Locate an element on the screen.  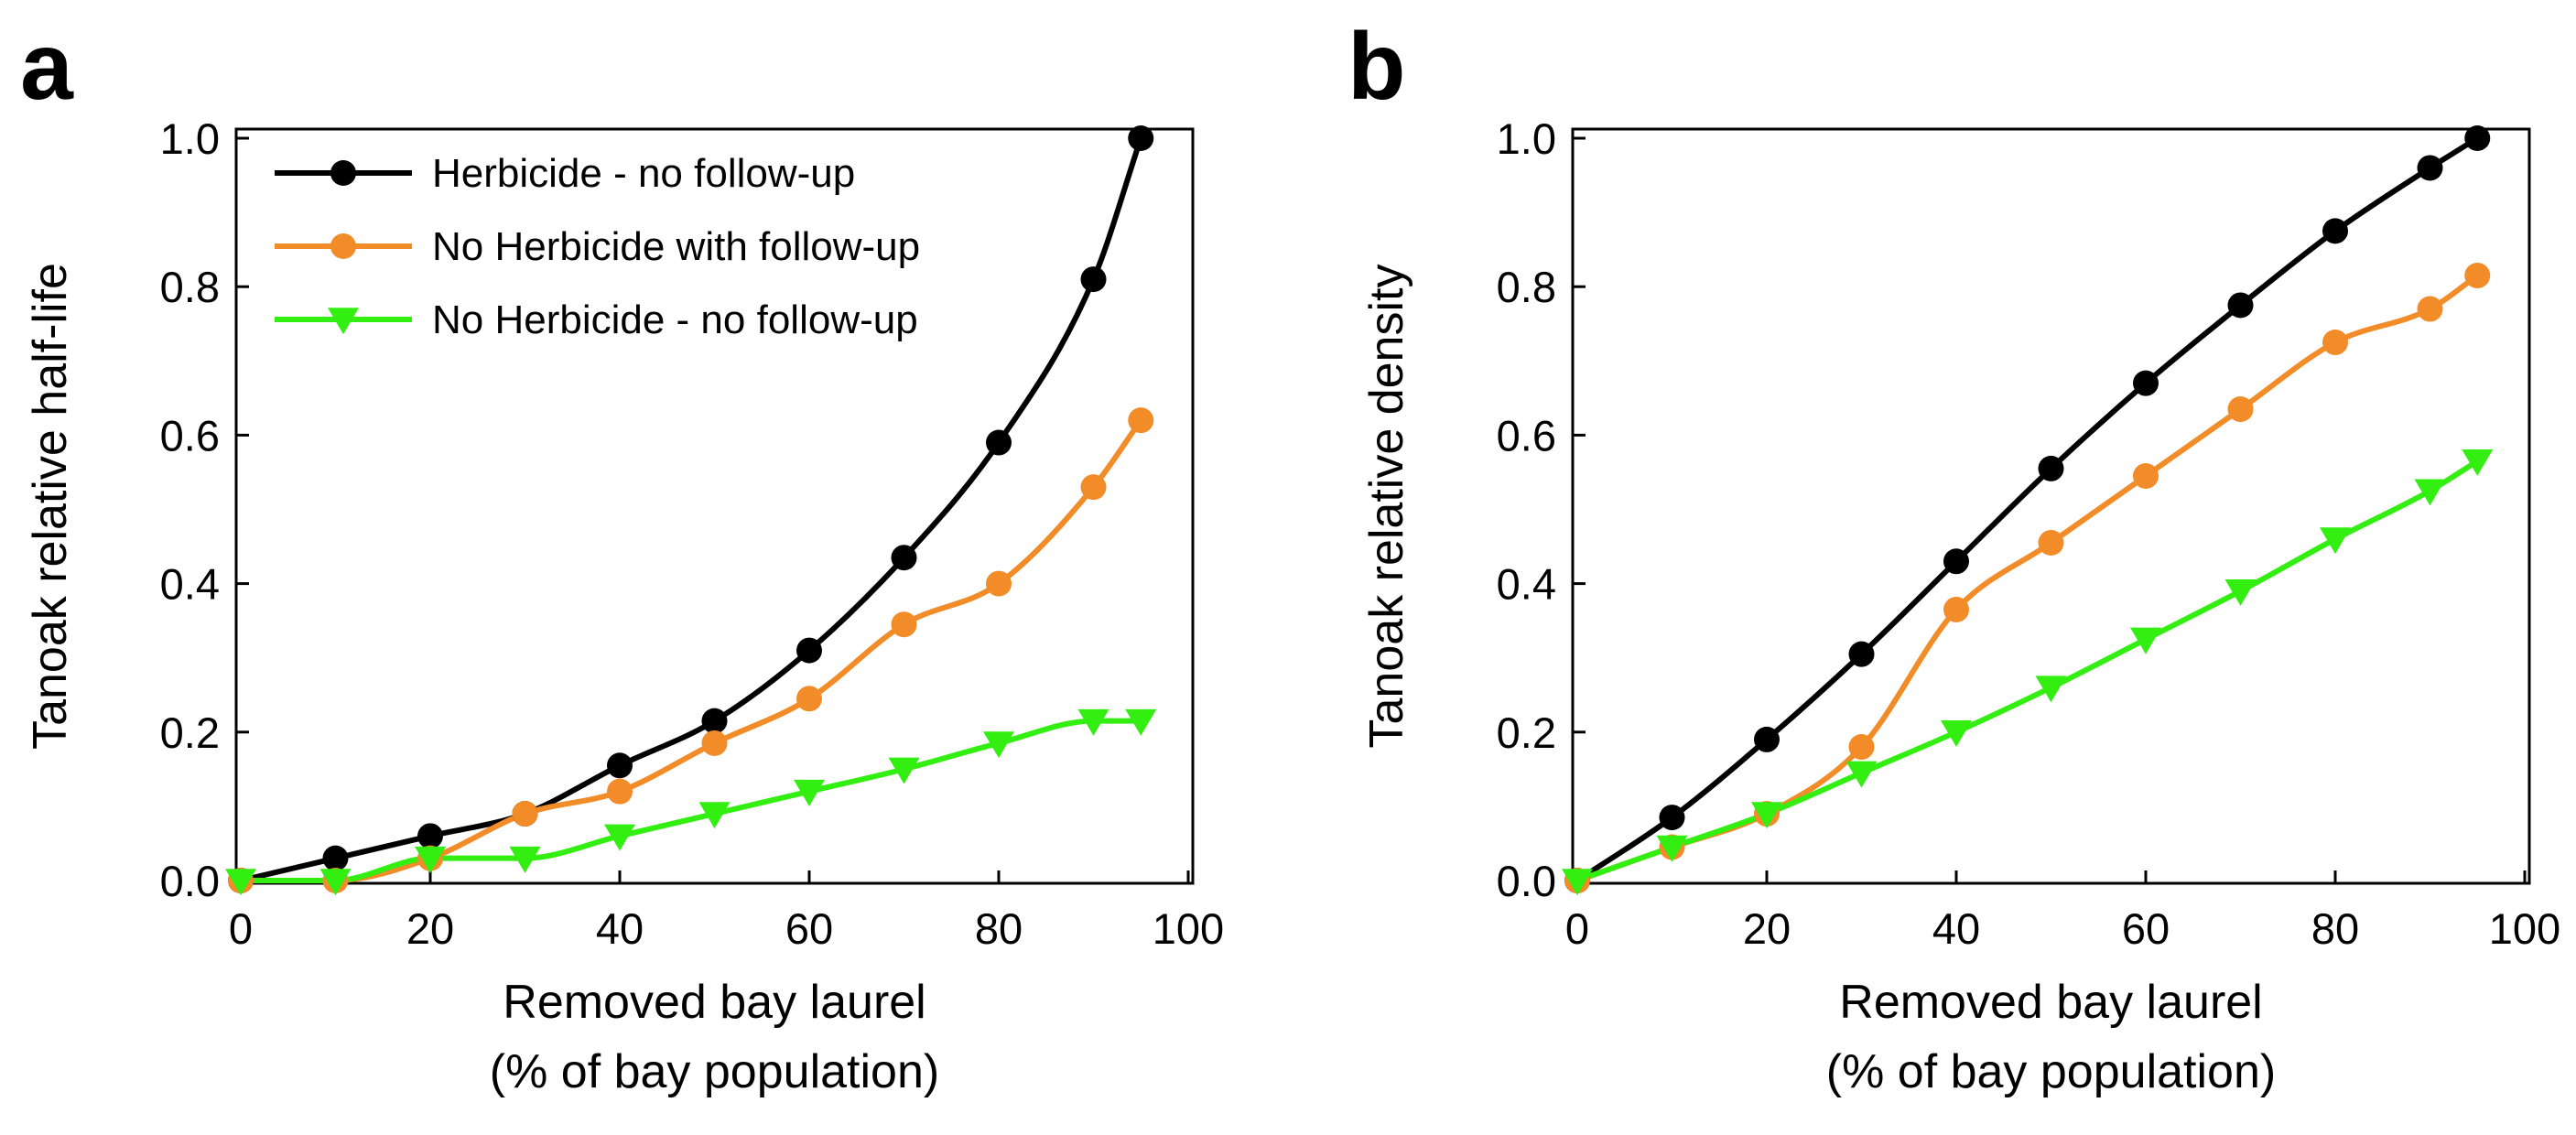
panel-letter: b is located at coordinates (1377, 67).